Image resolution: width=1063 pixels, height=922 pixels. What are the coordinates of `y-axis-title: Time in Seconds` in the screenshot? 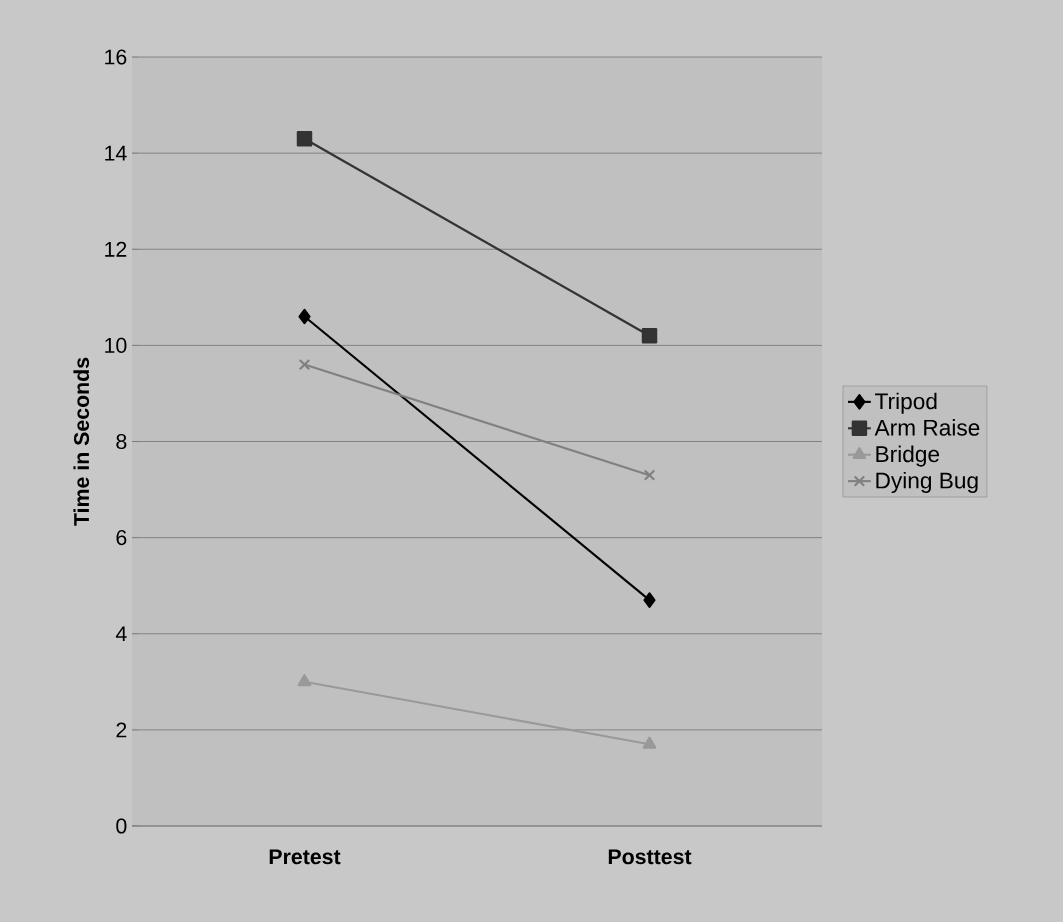 It's located at (81, 441).